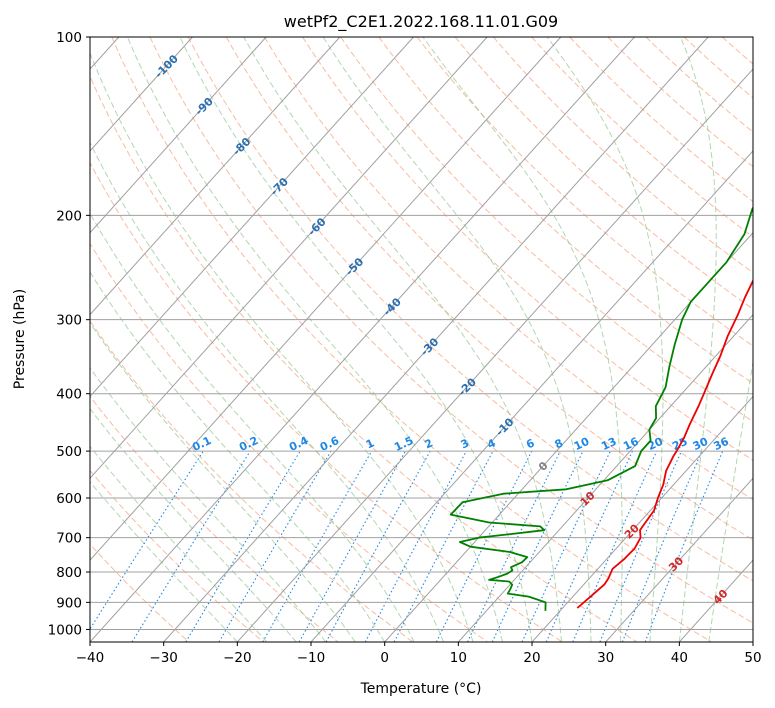  What do you see at coordinates (421, 689) in the screenshot?
I see `x-axis-label: Temperature (°C)` at bounding box center [421, 689].